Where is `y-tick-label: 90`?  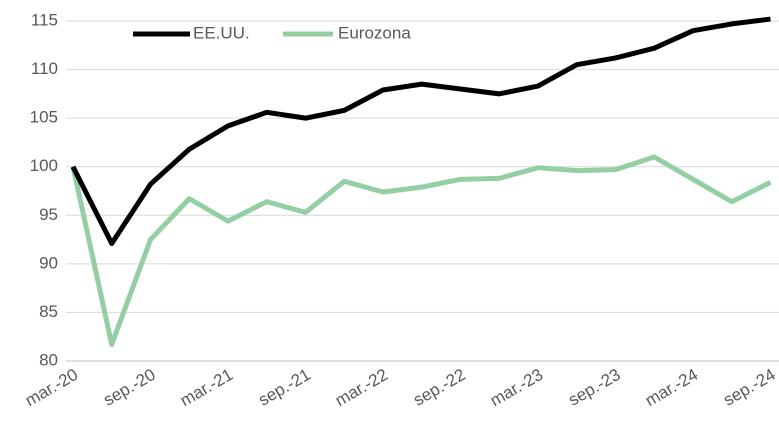 y-tick-label: 90 is located at coordinates (48, 262).